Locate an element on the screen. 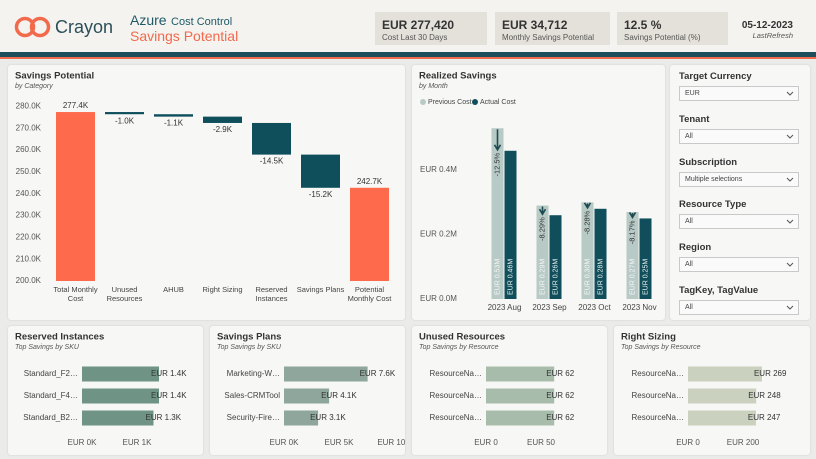  kpi-label: Cost Last 30 Days is located at coordinates (415, 37).